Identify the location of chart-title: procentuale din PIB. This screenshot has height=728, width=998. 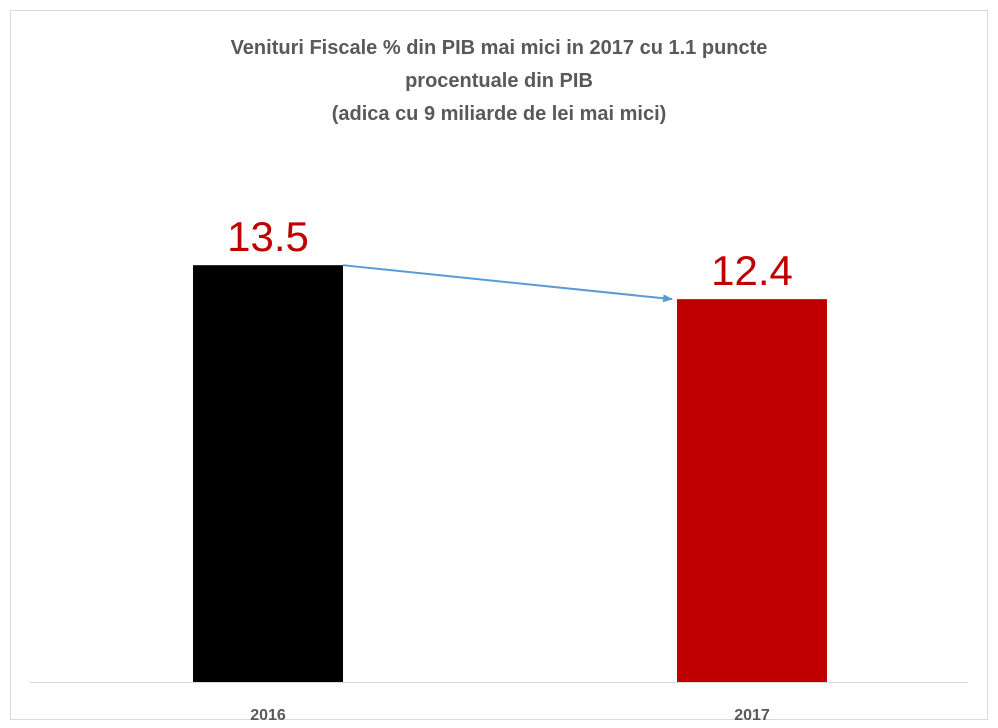
(499, 81).